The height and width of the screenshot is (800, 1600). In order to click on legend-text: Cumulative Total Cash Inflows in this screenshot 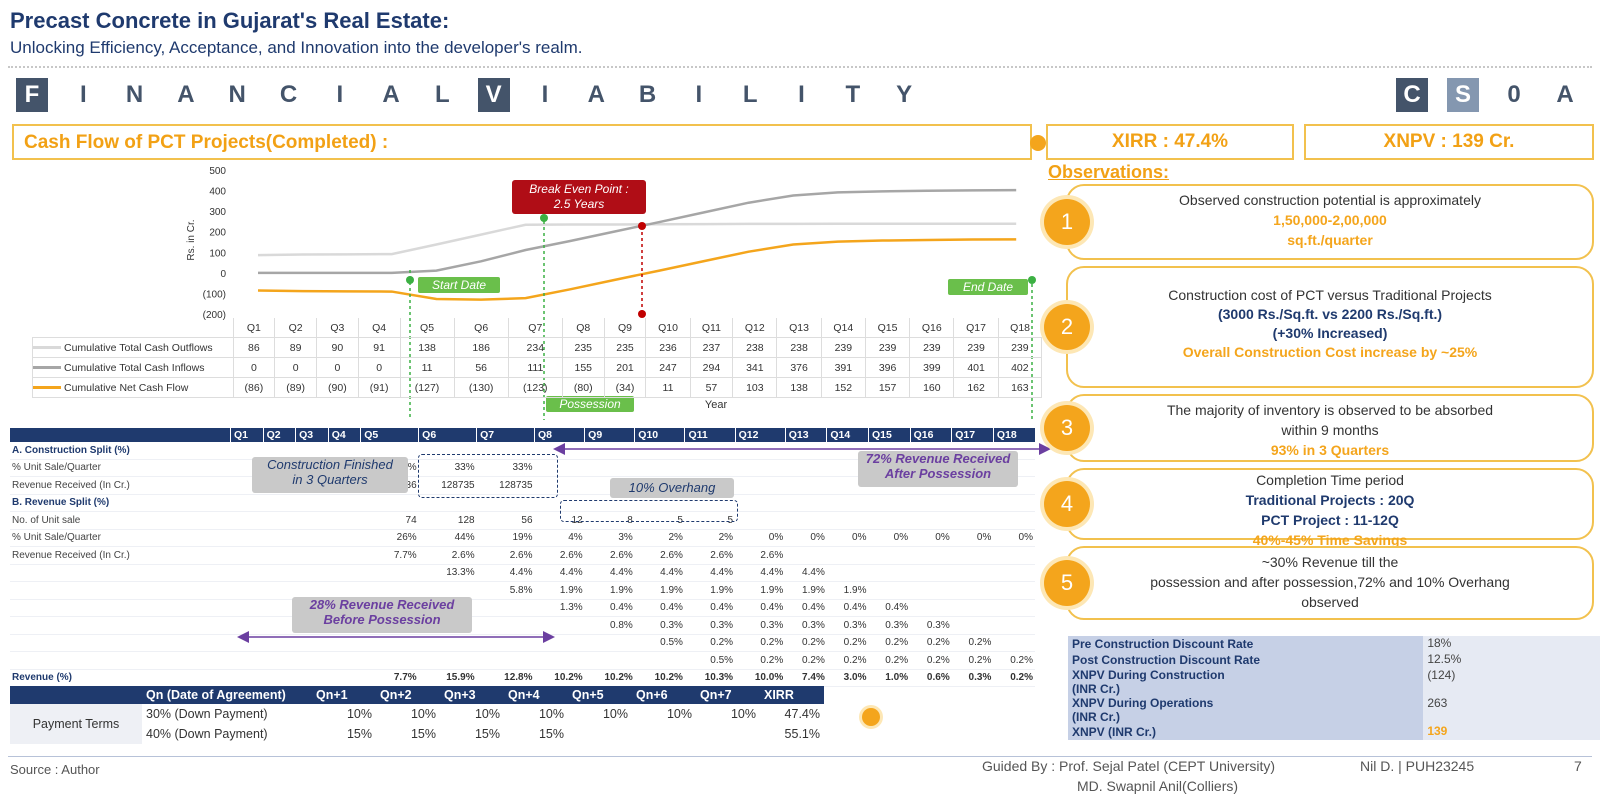, I will do `click(134, 367)`.